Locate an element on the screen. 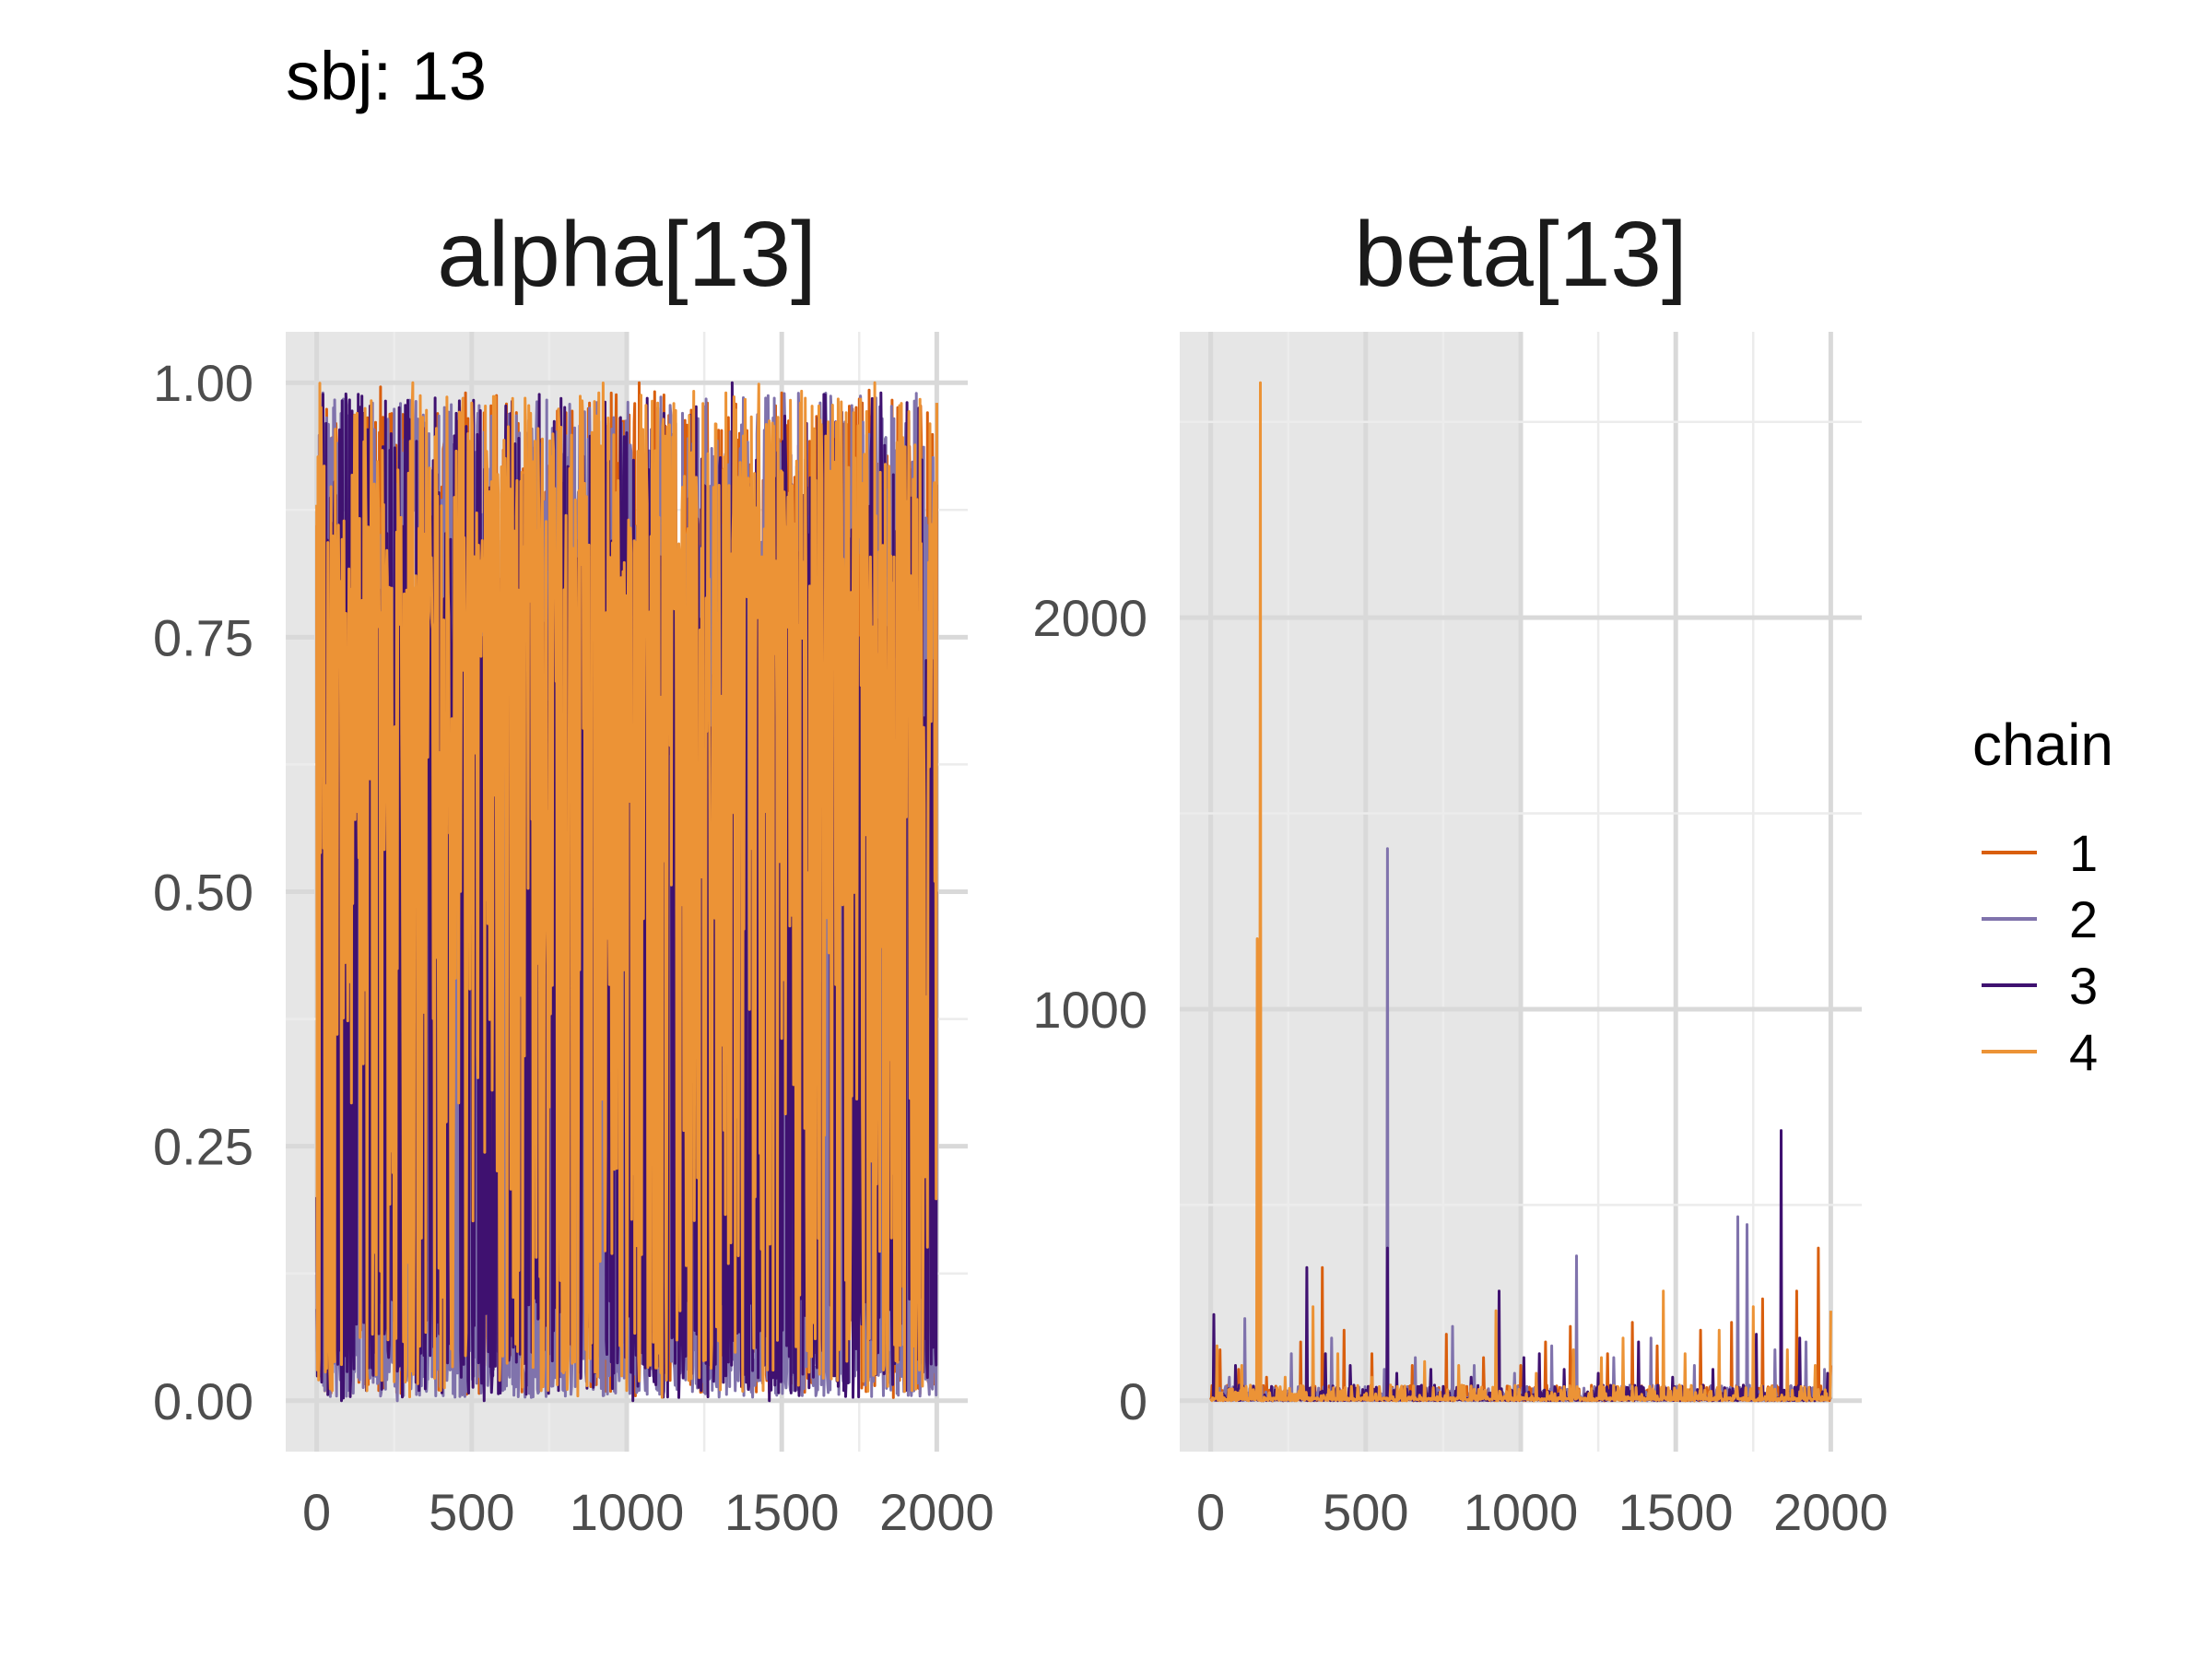 This screenshot has width=2212, height=1659. legend-title: chain is located at coordinates (2042, 745).